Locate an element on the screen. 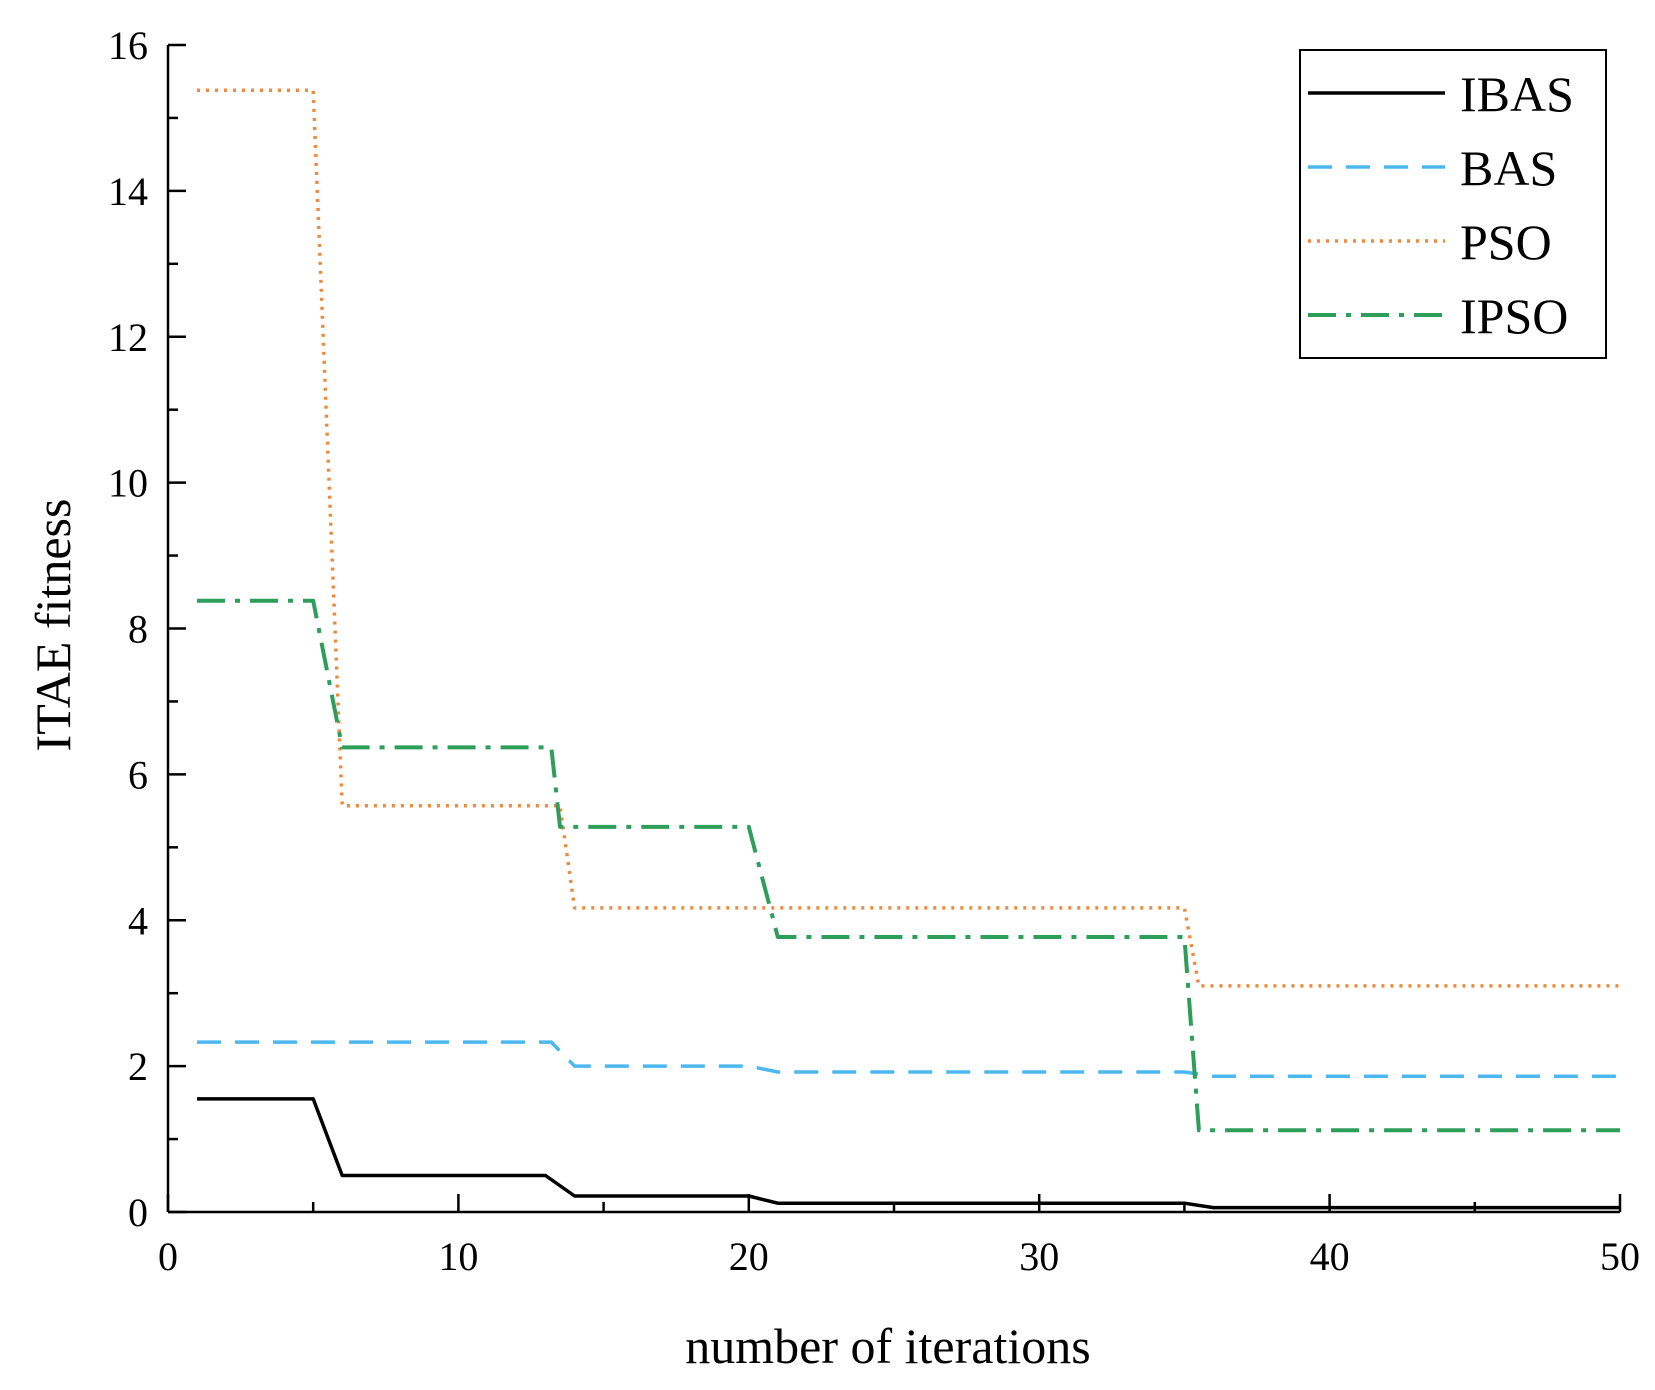 This screenshot has width=1655, height=1390. legend-label-pso: PSO is located at coordinates (1506, 242).